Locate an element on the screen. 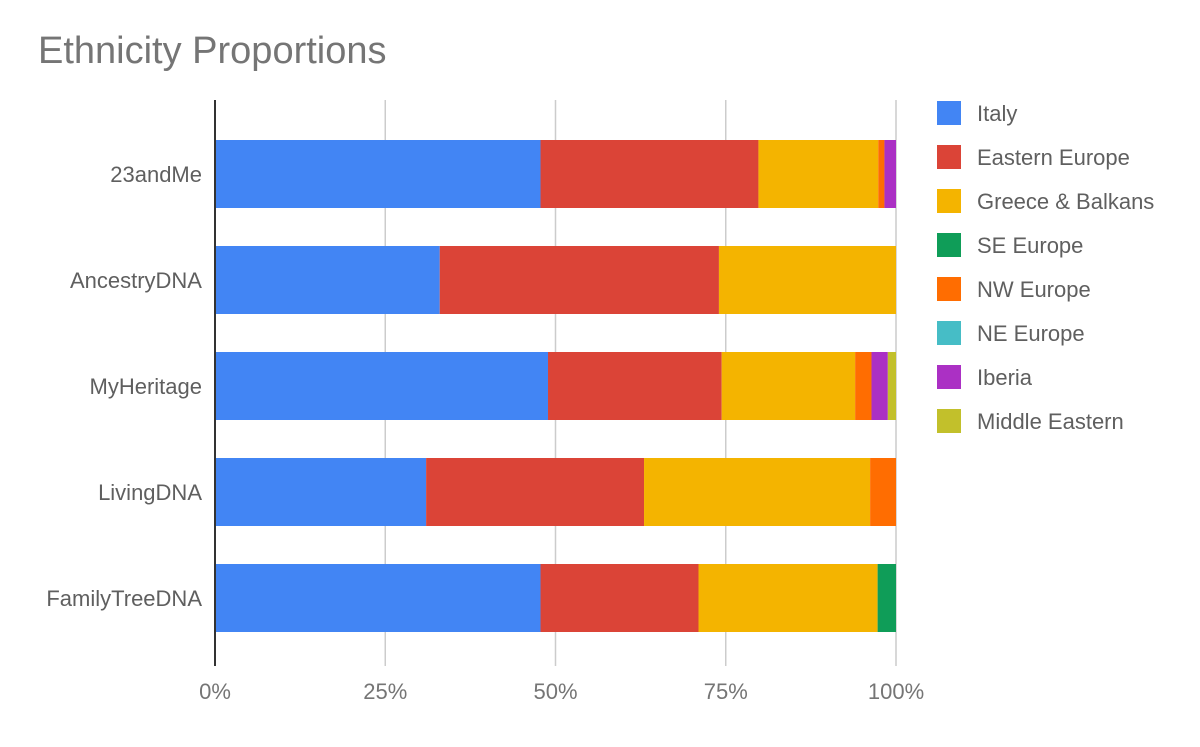  legend-label: Italy is located at coordinates (997, 113).